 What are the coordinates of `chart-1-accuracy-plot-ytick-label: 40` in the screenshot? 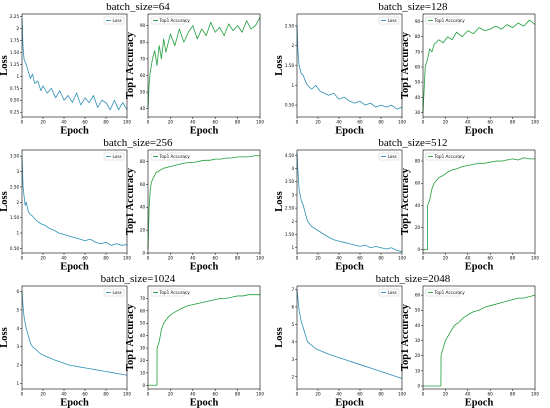 It's located at (143, 108).